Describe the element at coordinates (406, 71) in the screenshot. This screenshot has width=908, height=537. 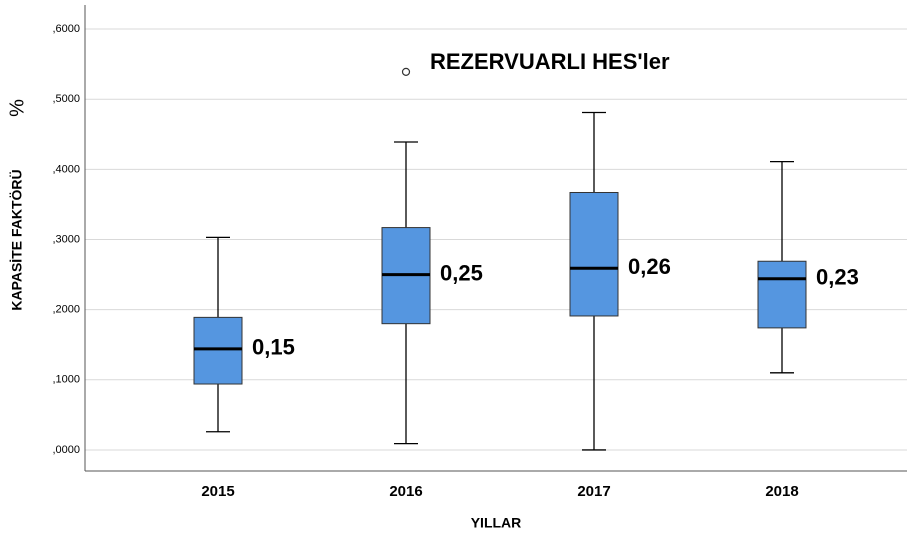
I see `outlier` at that location.